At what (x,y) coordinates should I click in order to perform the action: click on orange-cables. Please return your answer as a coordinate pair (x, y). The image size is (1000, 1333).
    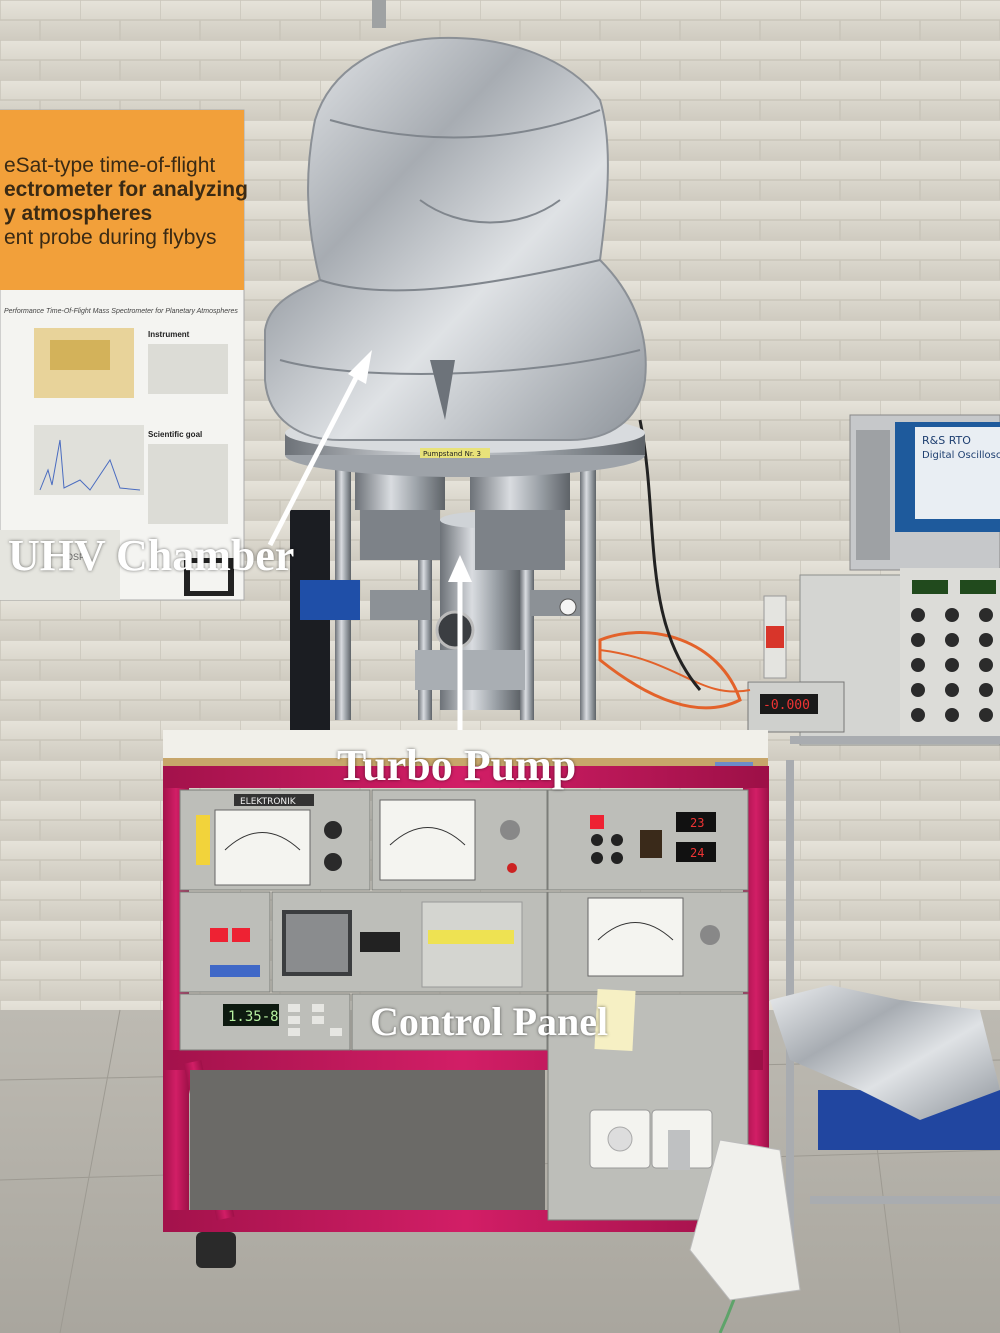
    Looking at the image, I should click on (670, 670).